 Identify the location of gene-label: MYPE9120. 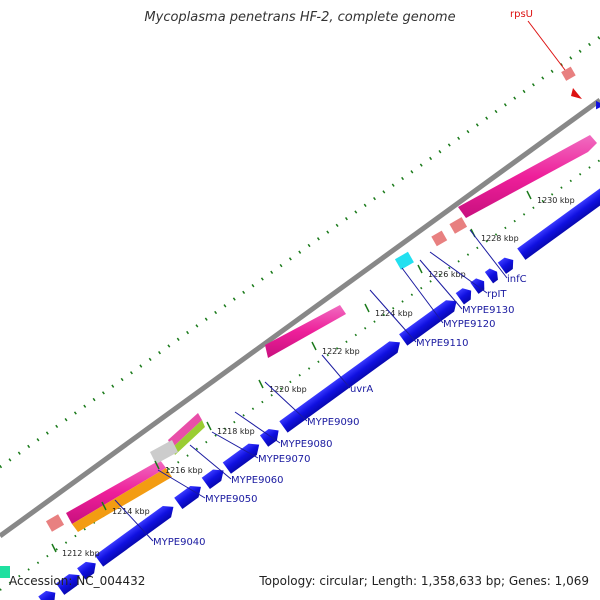
(469, 324).